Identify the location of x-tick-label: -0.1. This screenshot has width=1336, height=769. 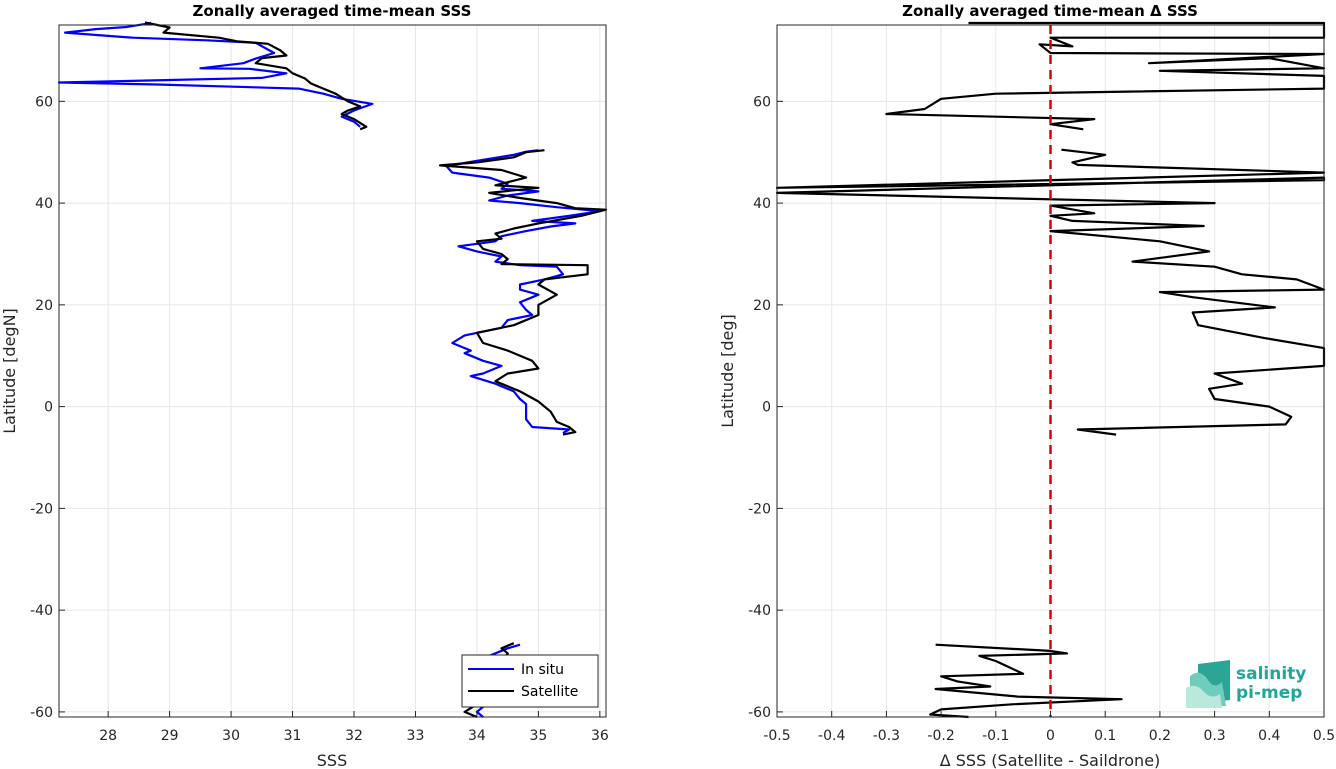
(995, 736).